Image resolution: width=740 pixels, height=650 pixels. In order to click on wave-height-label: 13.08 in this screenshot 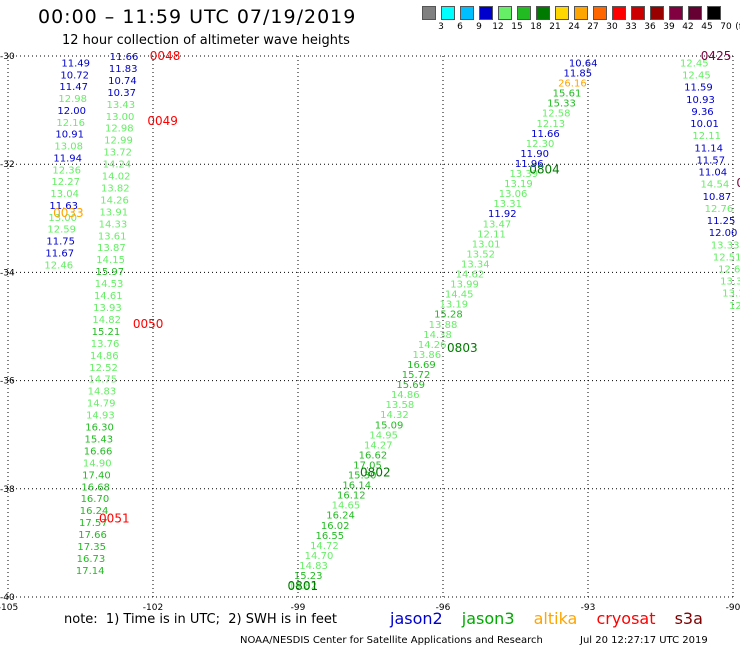, I will do `click(68, 147)`.